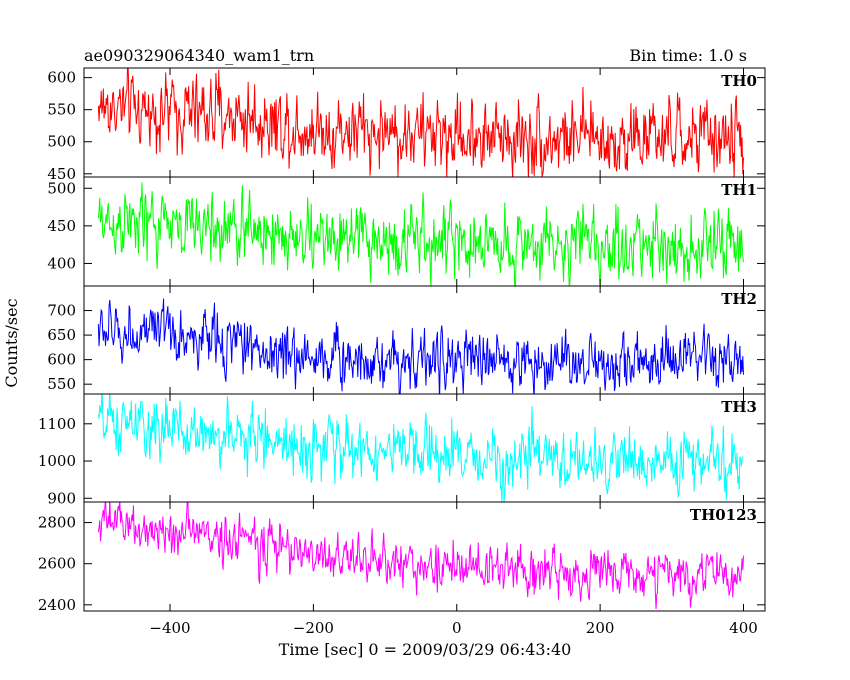  Describe the element at coordinates (61, 335) in the screenshot. I see `y-tick-label: 650` at that location.